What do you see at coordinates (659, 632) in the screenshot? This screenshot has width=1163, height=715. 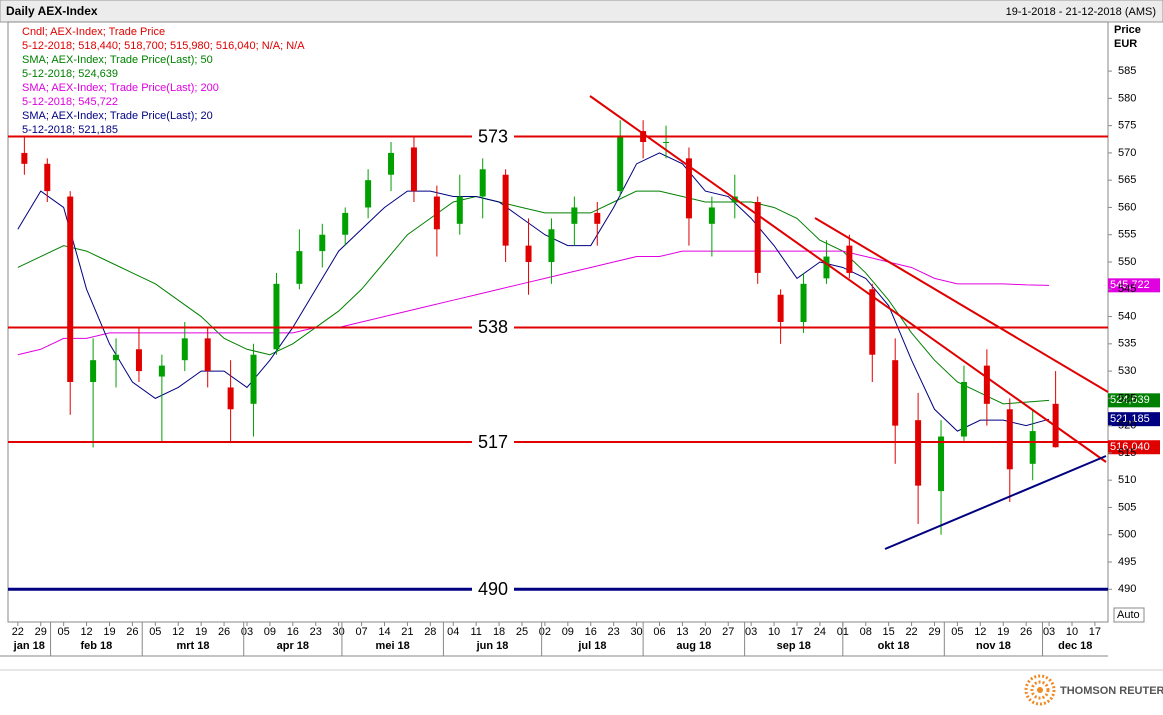 I see `x-tick-label: 06` at bounding box center [659, 632].